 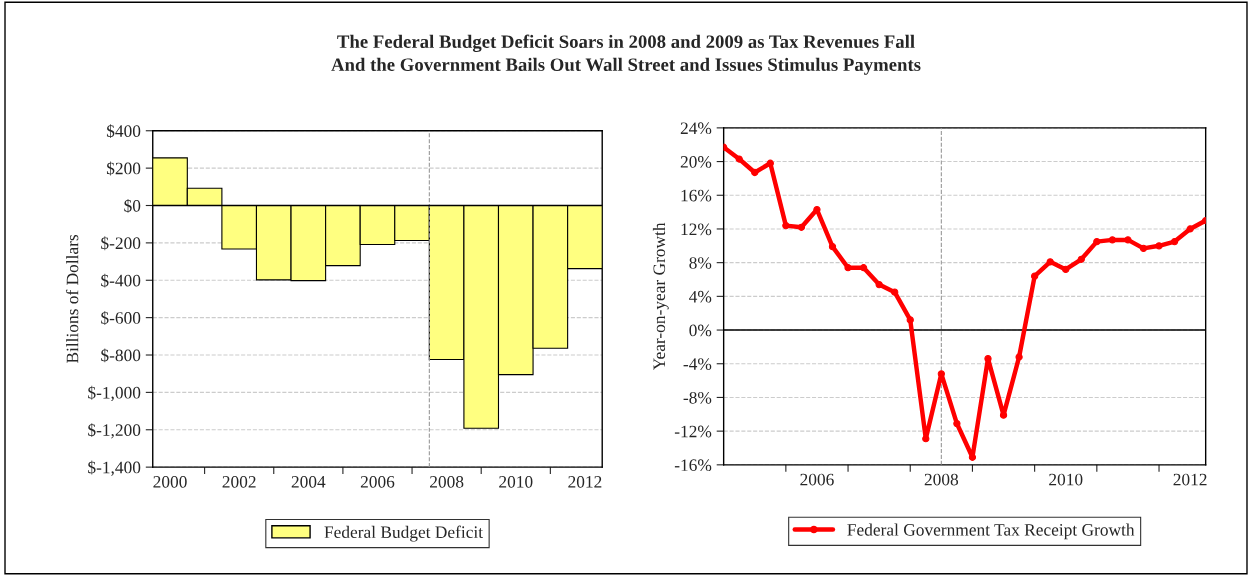 I want to click on legend-label: Federal Government Tax Receipt Growth, so click(x=991, y=531).